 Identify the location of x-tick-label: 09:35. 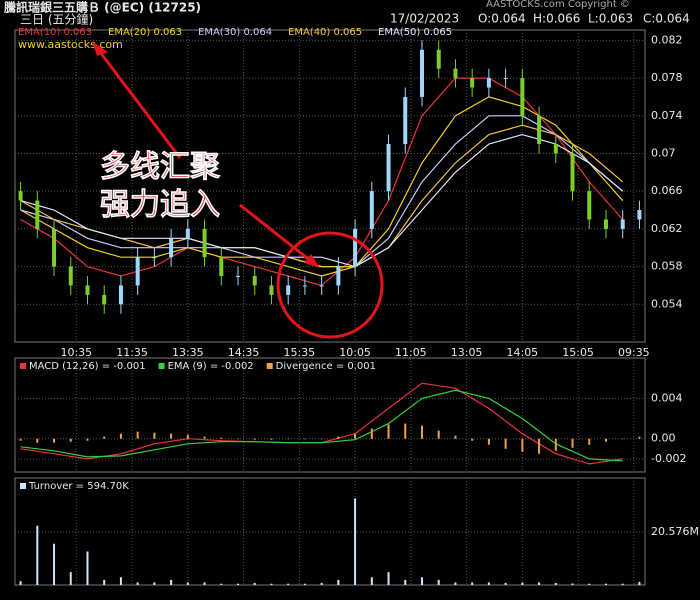
(634, 352).